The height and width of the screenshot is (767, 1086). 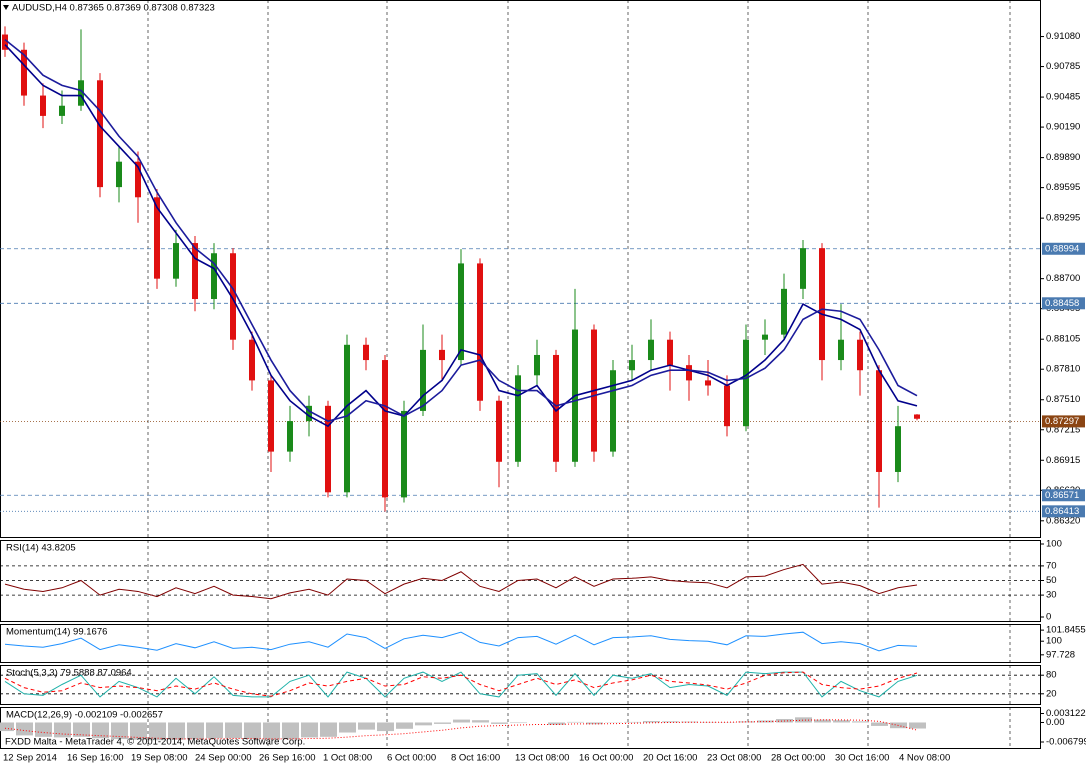 I want to click on y-tick-label: 0.89890, so click(x=1063, y=157).